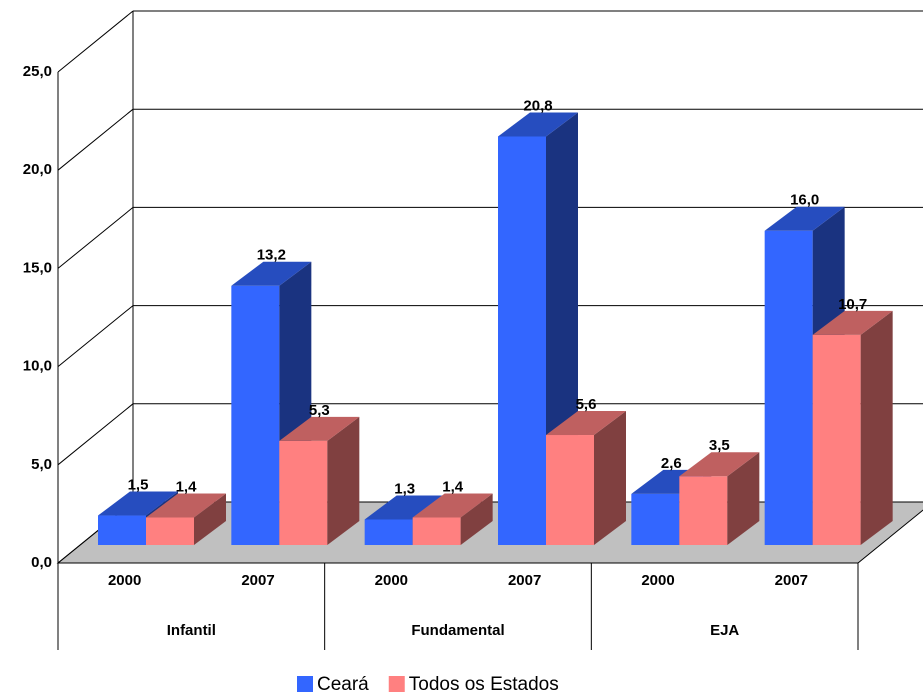 The height and width of the screenshot is (695, 923). I want to click on group-label: Fundamental, so click(457, 630).